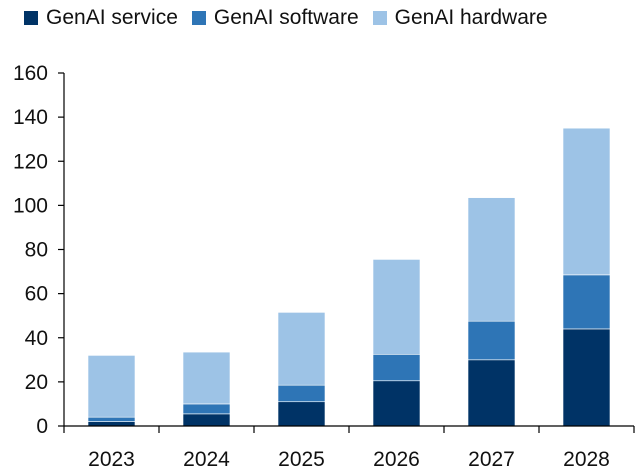 This screenshot has height=474, width=636. What do you see at coordinates (198, 18) in the screenshot?
I see `legend-swatch-software` at bounding box center [198, 18].